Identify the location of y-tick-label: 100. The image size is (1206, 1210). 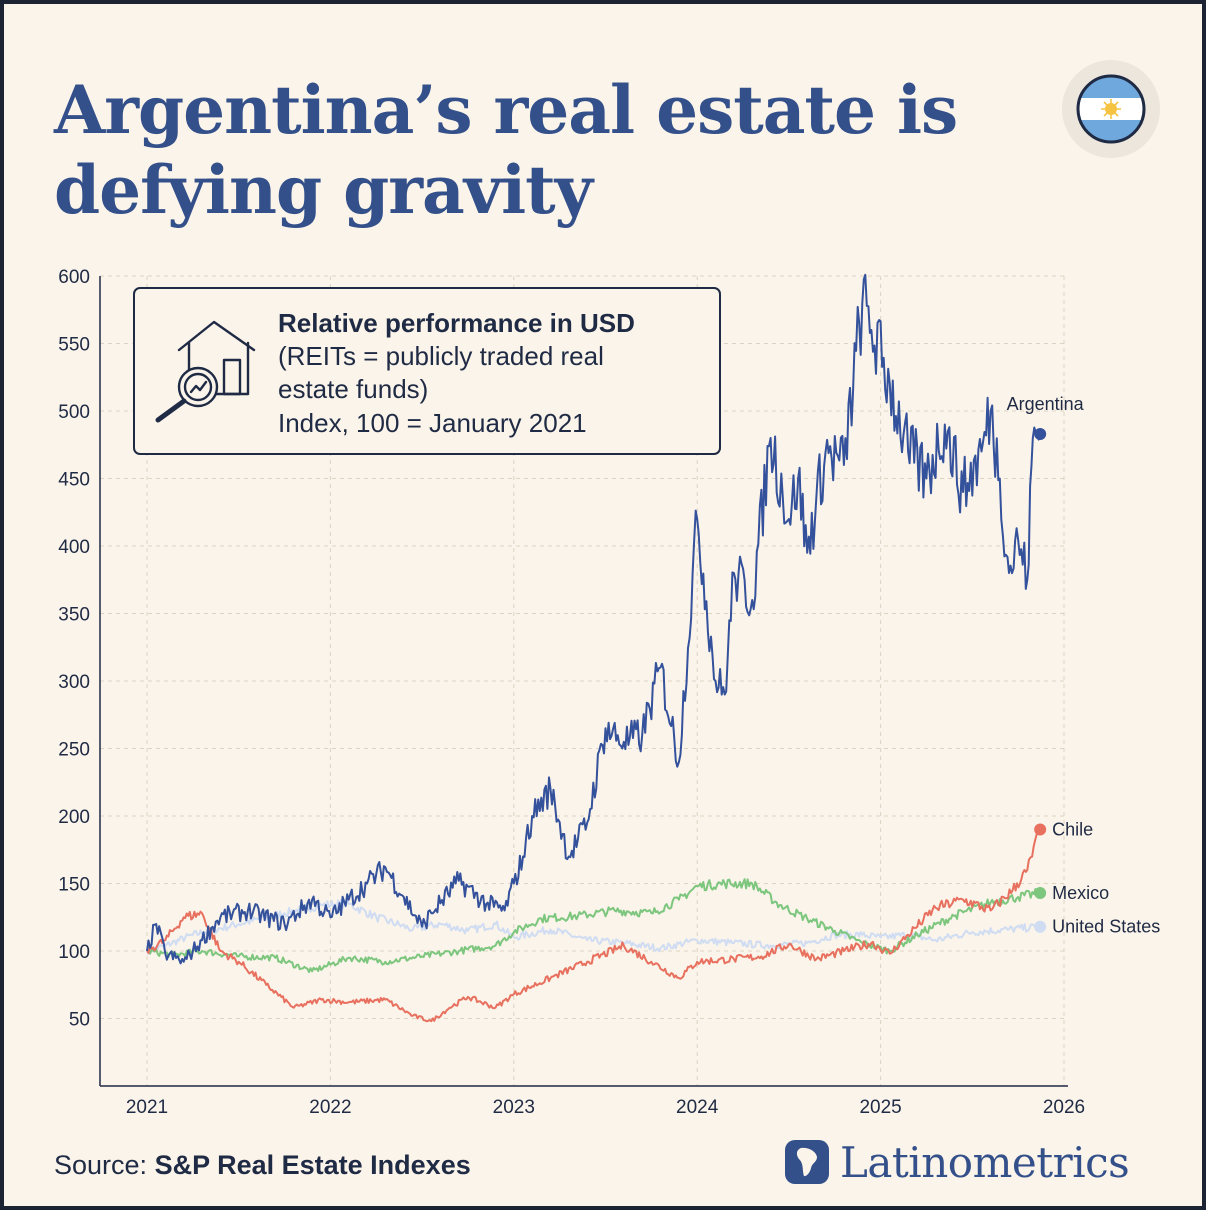
(74, 952).